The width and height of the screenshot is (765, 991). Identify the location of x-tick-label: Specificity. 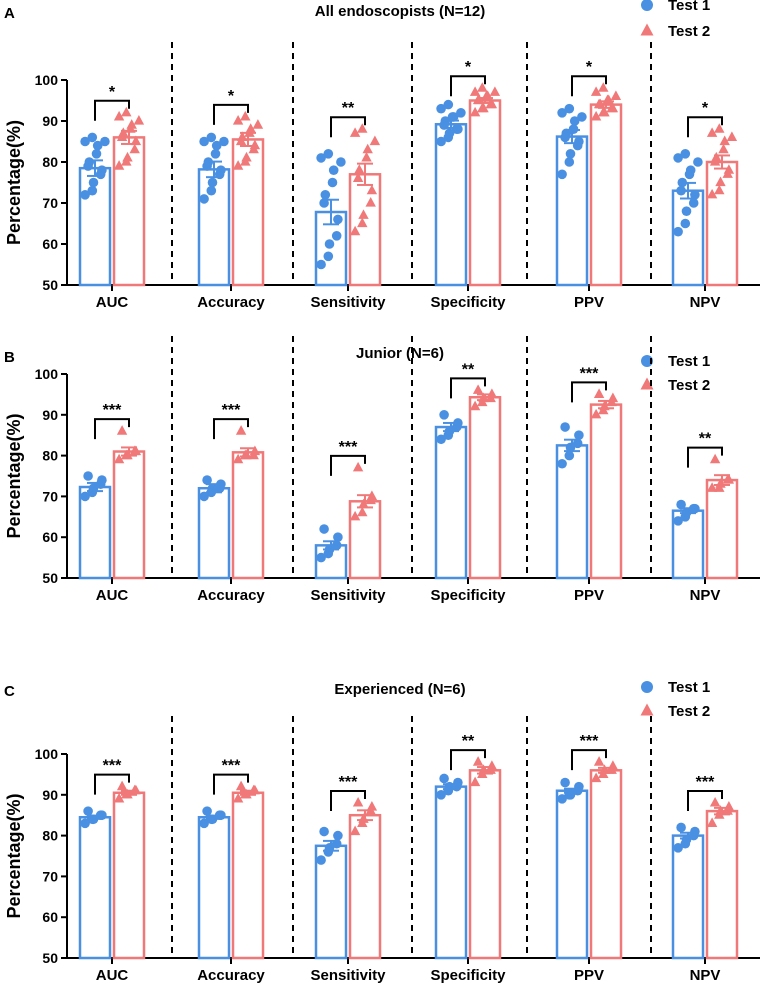
(468, 595).